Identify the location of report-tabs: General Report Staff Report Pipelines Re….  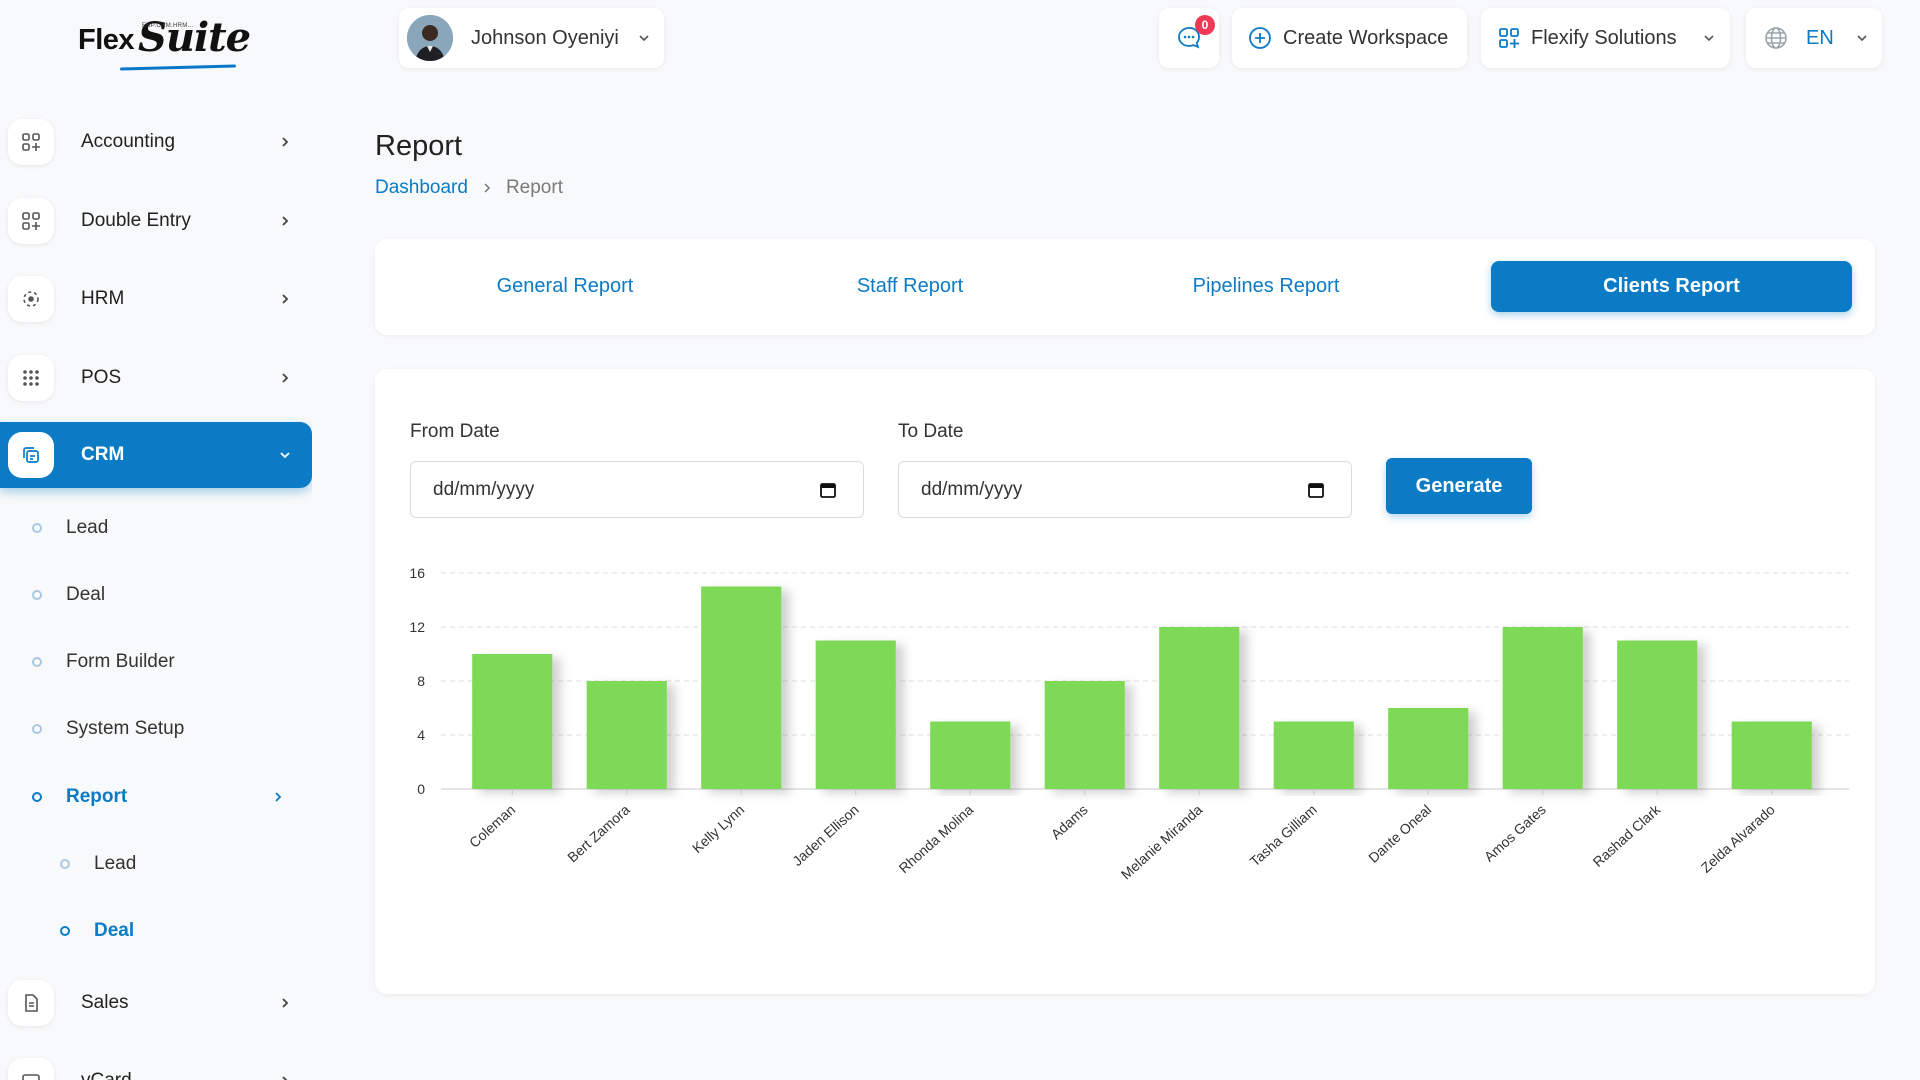
(1125, 287).